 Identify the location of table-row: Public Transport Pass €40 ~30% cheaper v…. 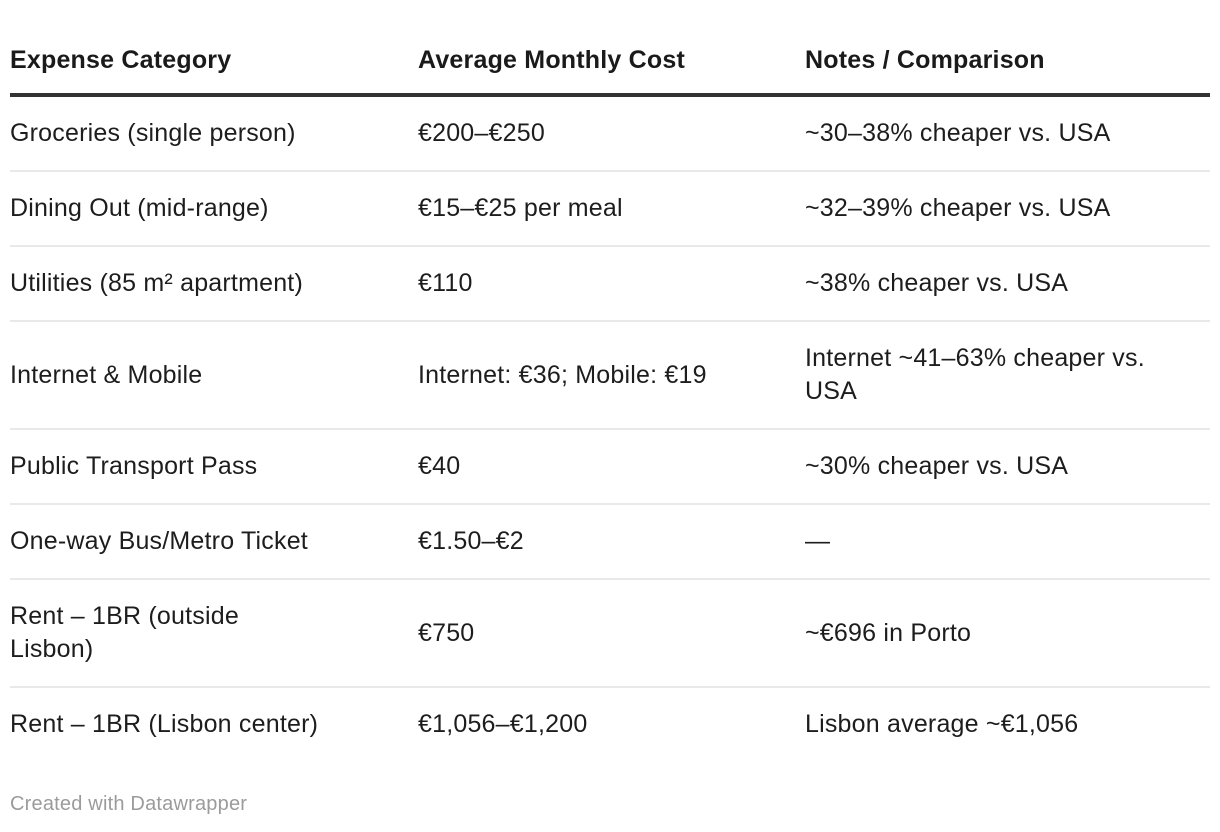
(610, 467).